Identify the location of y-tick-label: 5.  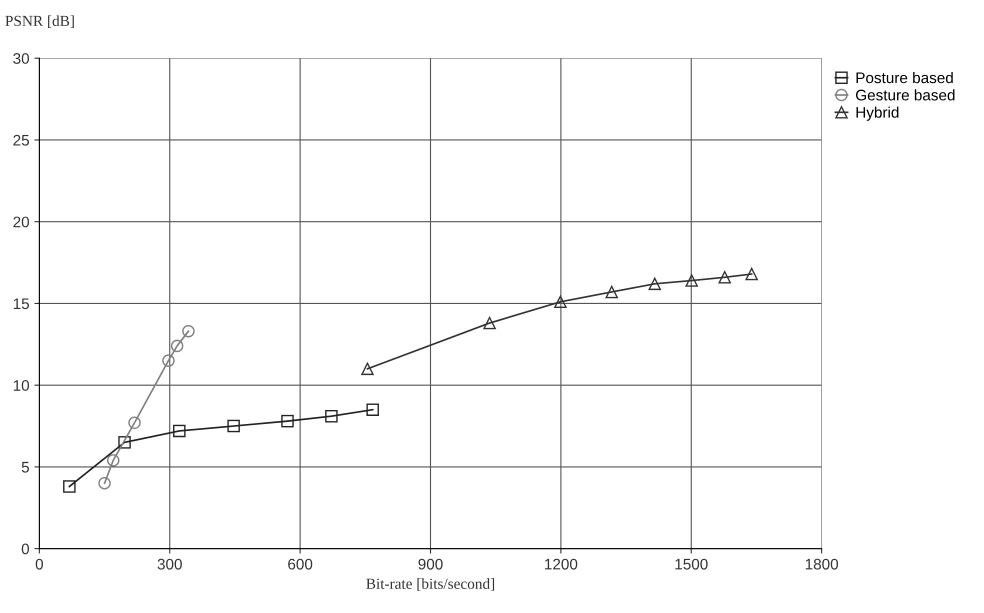
(25, 467).